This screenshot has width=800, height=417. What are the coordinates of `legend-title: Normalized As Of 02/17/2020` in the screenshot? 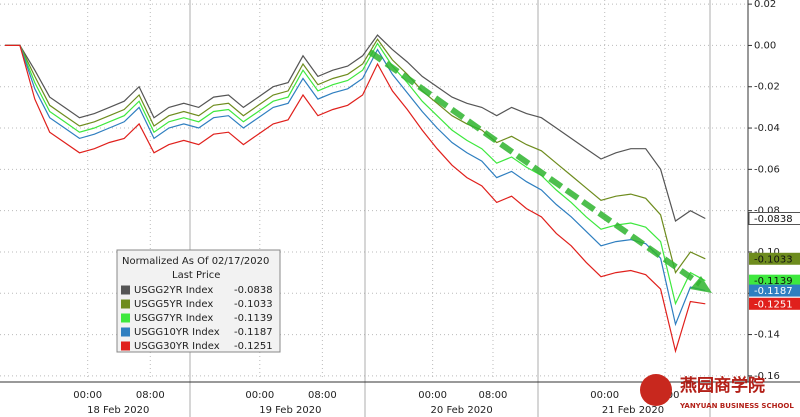 It's located at (195, 261).